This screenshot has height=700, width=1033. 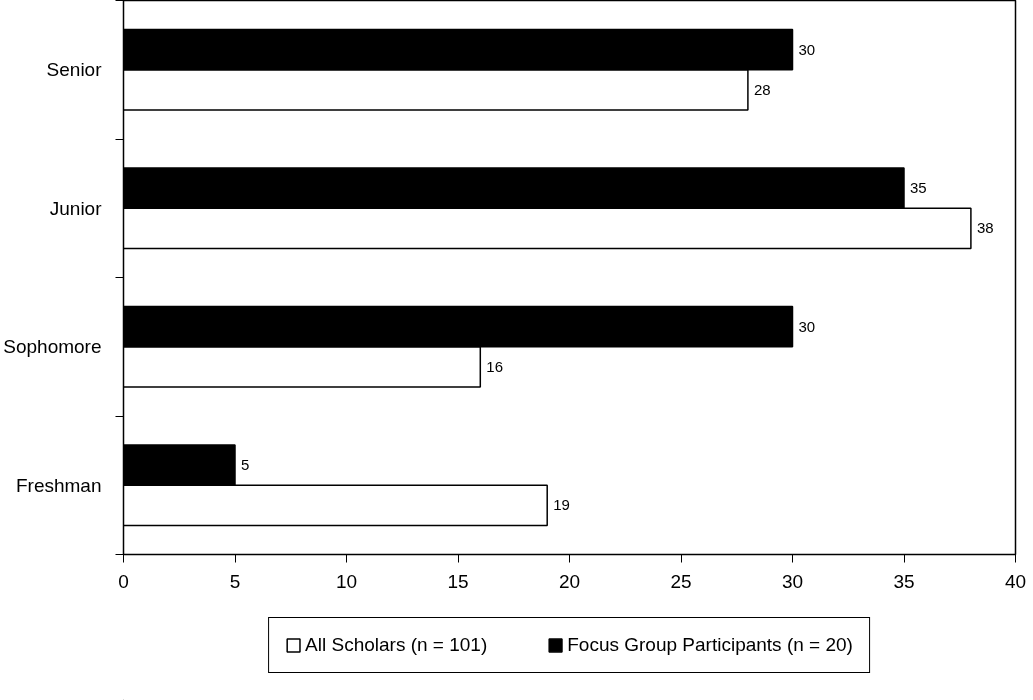 I want to click on legend-label: All Scholars (n = 101), so click(x=396, y=645).